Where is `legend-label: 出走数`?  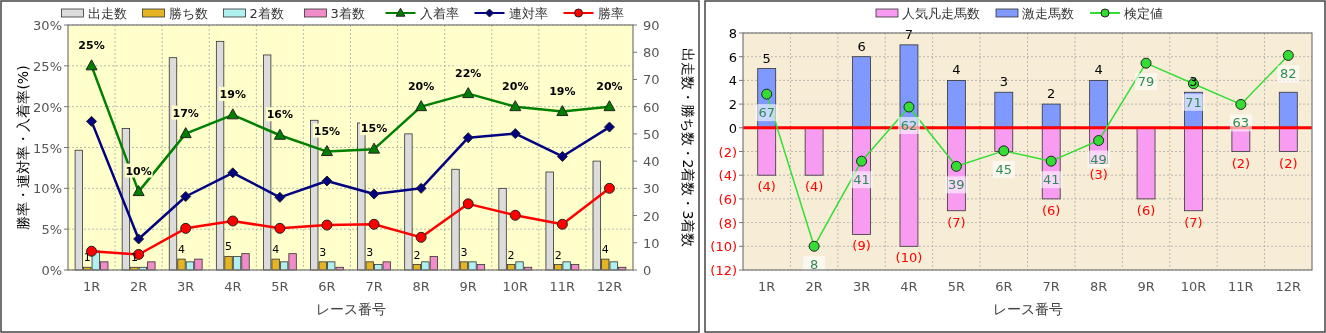
legend-label: 出走数 is located at coordinates (107, 13).